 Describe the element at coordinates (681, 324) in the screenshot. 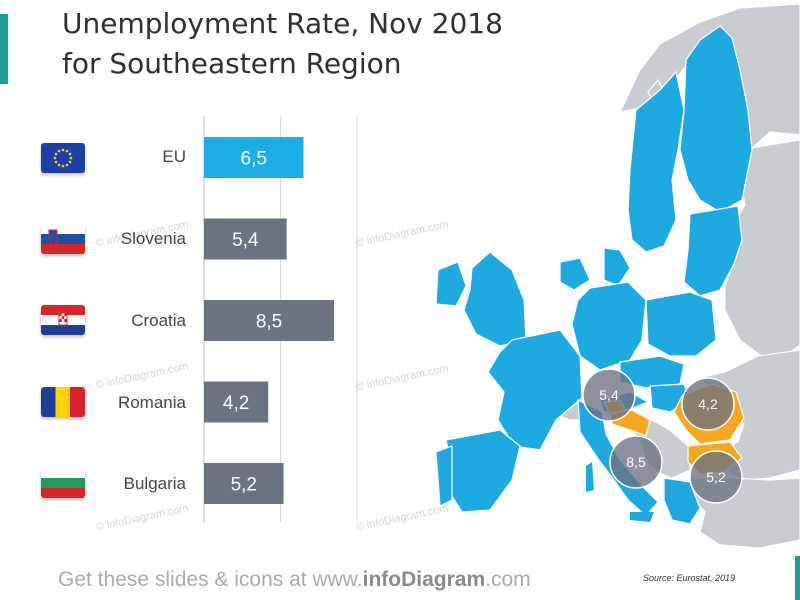

I see `poland` at that location.